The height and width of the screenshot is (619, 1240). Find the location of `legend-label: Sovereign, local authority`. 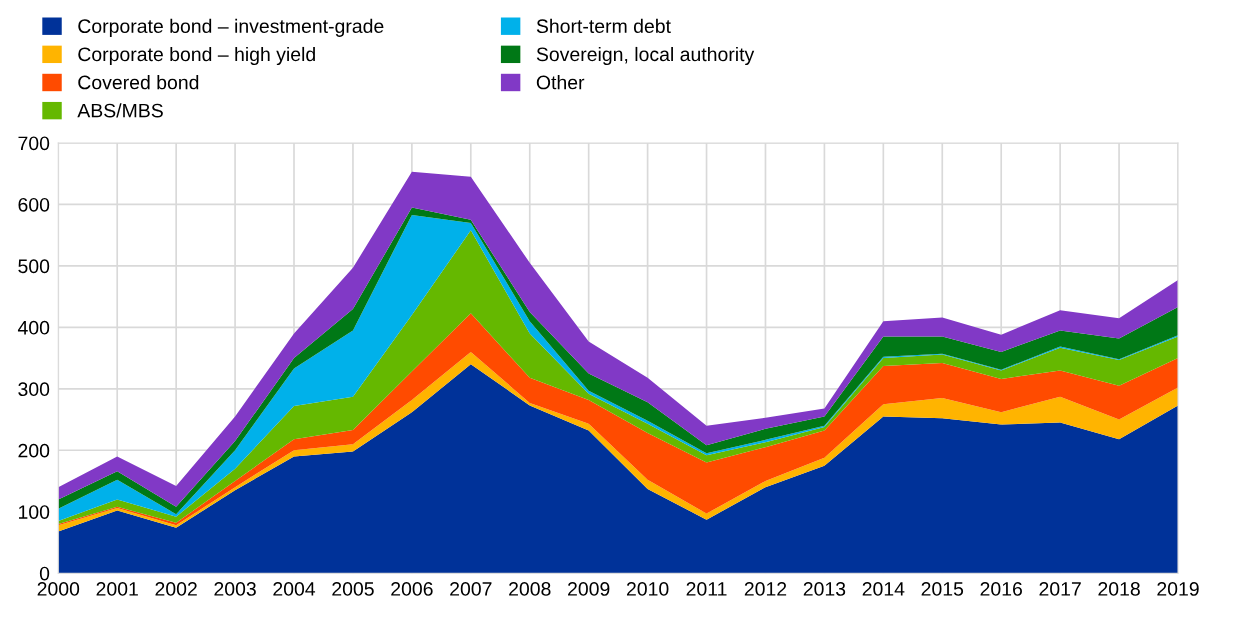

legend-label: Sovereign, local authority is located at coordinates (645, 56).